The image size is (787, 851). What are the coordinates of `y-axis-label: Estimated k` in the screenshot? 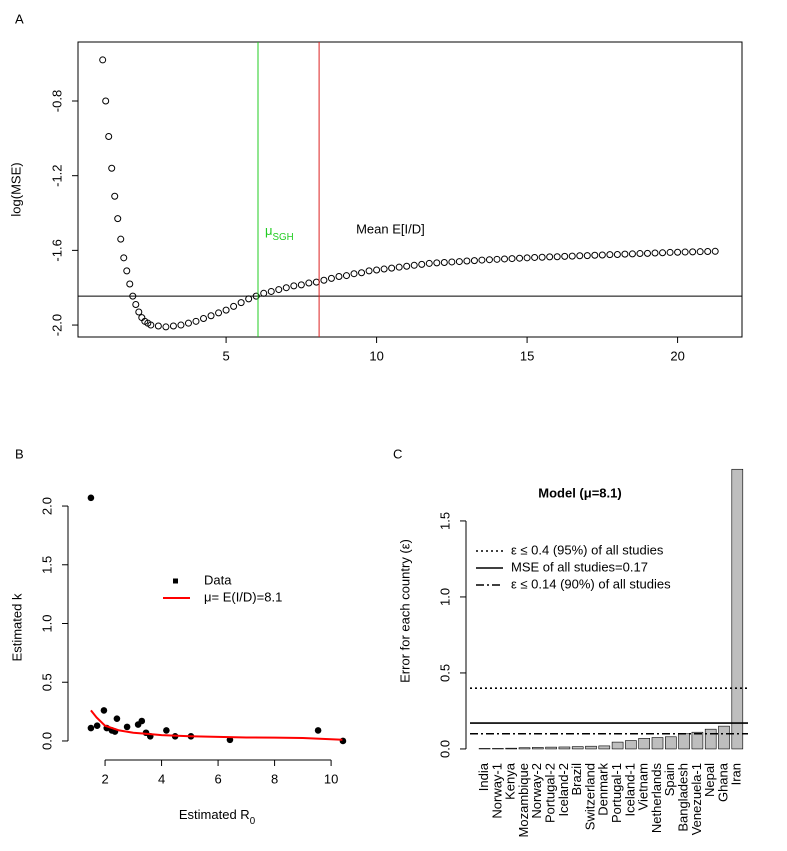 It's located at (16, 627).